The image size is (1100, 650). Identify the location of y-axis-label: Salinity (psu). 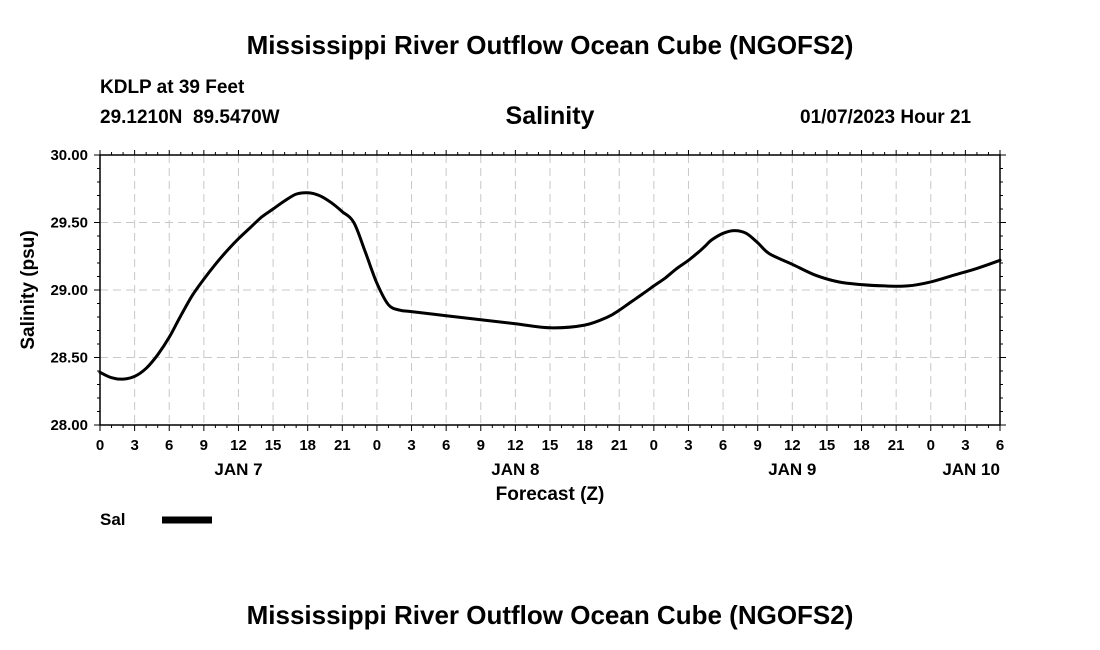
(28, 289).